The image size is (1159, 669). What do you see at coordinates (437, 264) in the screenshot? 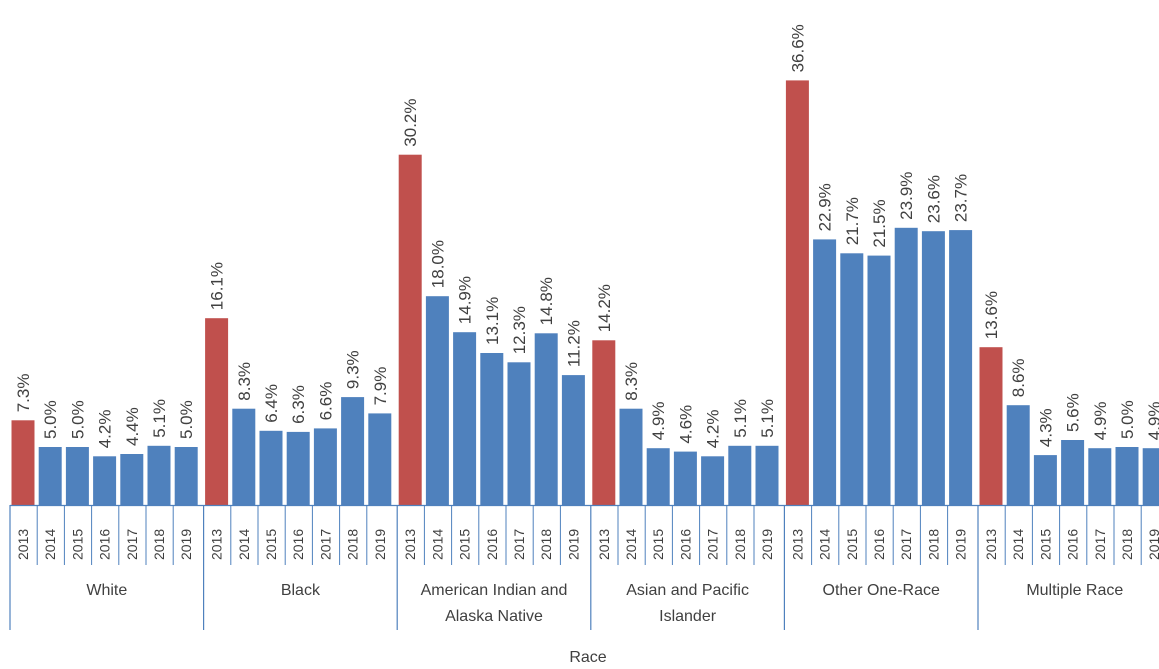
I see `value-label: 18.0%` at bounding box center [437, 264].